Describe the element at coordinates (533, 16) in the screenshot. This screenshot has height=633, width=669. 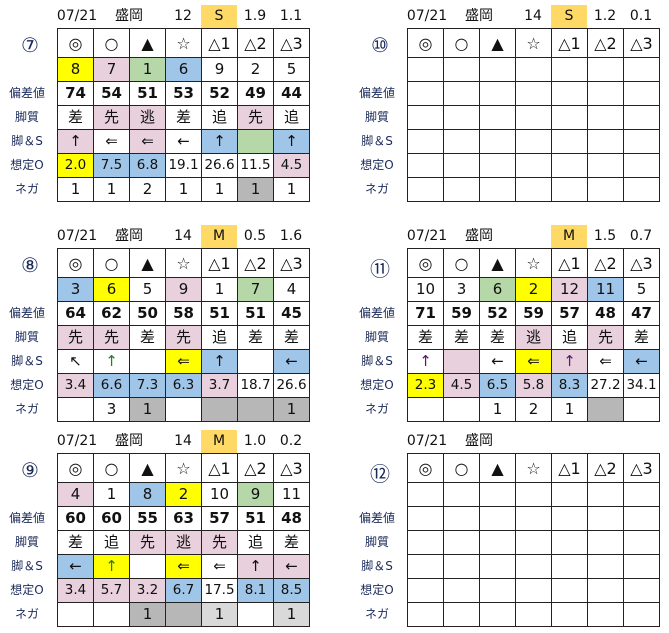
I see `header-count: 14` at that location.